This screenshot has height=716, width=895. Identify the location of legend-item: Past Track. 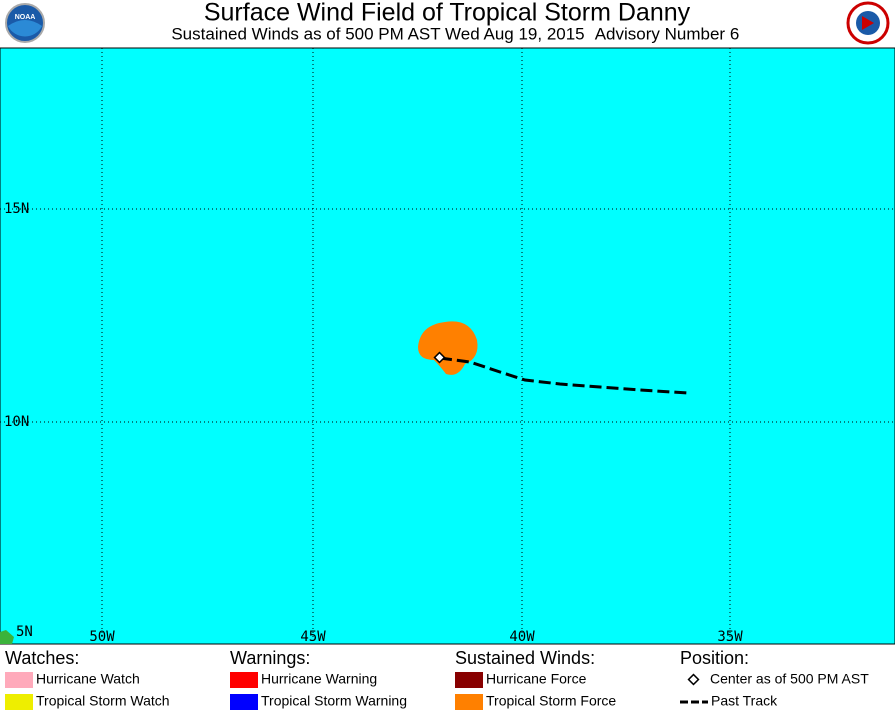
(744, 701).